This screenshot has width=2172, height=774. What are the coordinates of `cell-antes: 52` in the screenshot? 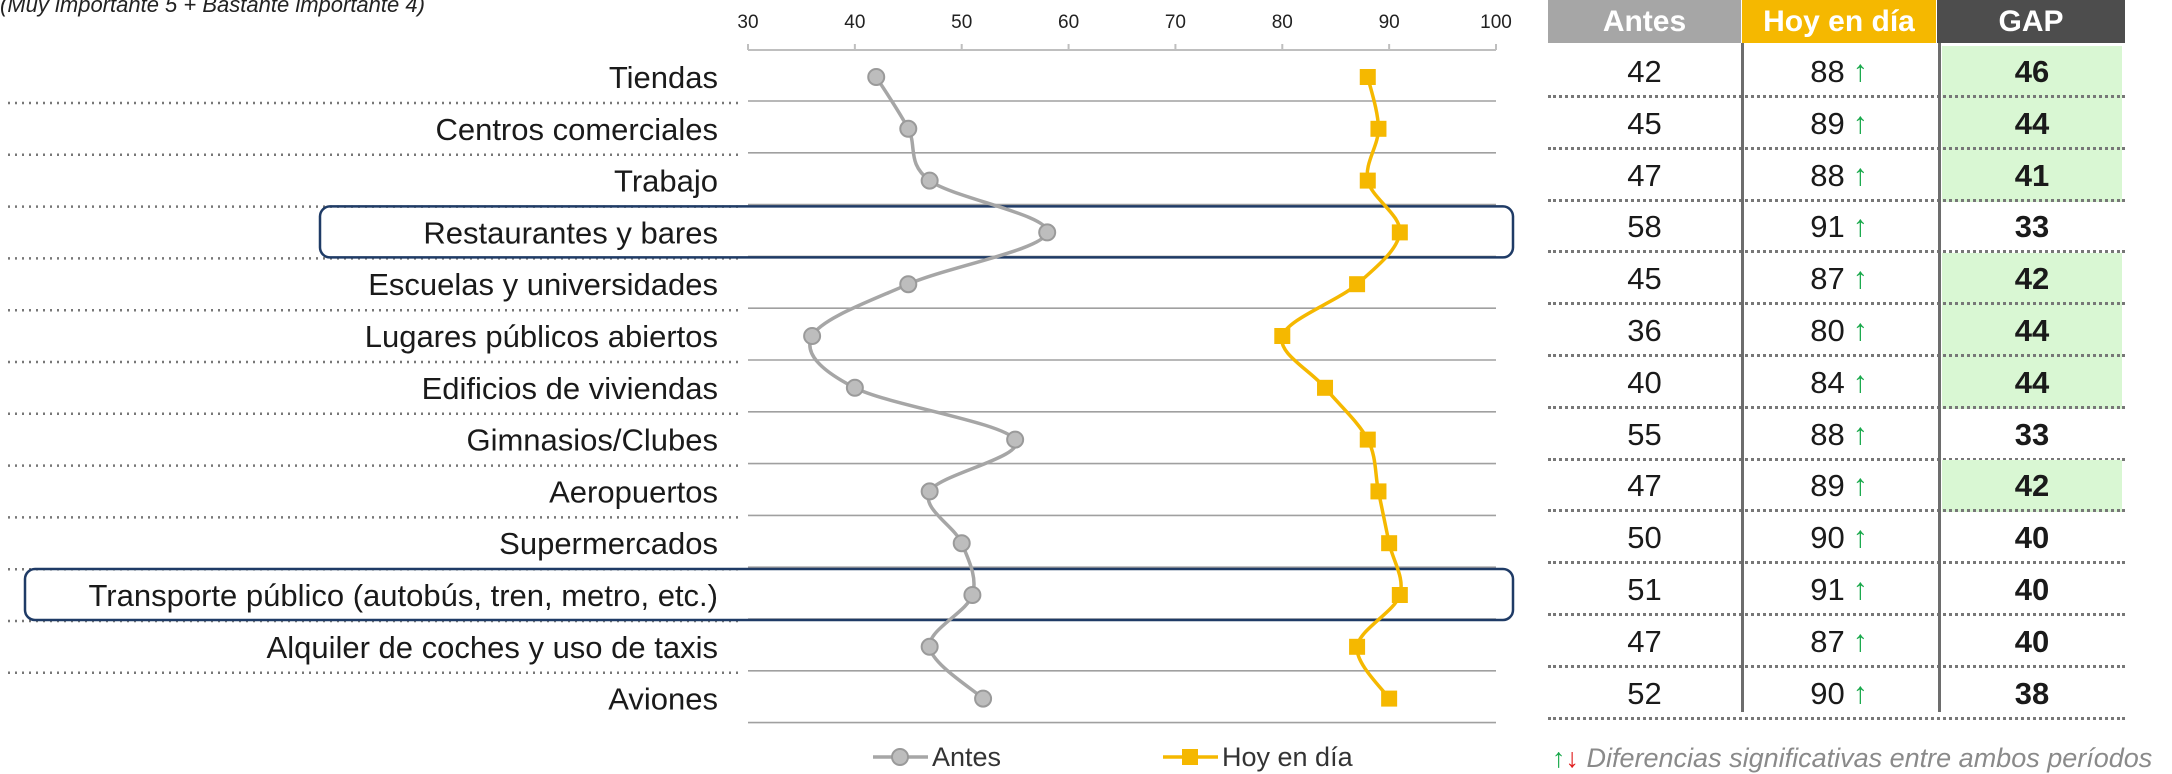 It's located at (1644, 693).